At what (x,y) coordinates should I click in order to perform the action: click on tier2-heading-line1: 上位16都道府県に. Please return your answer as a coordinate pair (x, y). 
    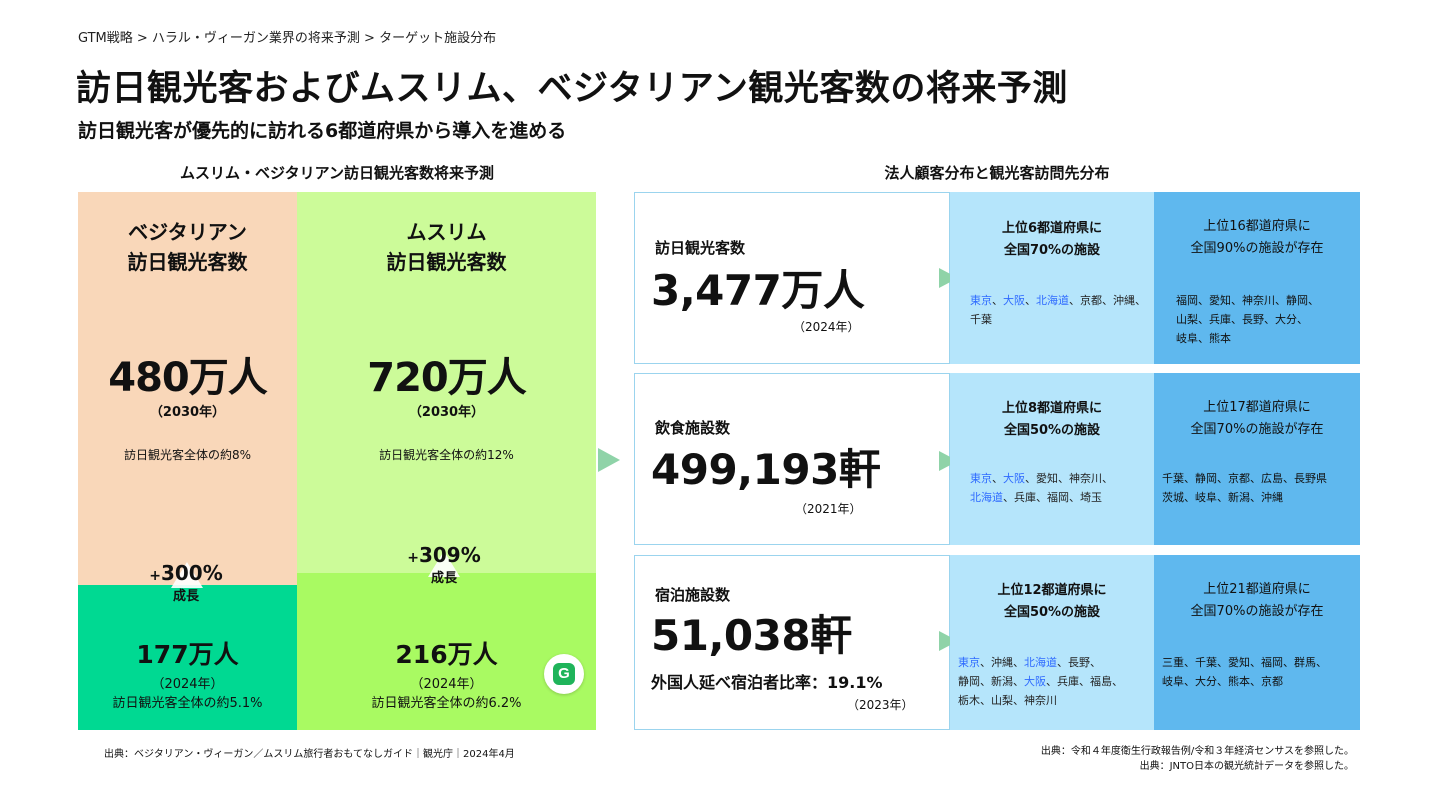
    Looking at the image, I should click on (1257, 226).